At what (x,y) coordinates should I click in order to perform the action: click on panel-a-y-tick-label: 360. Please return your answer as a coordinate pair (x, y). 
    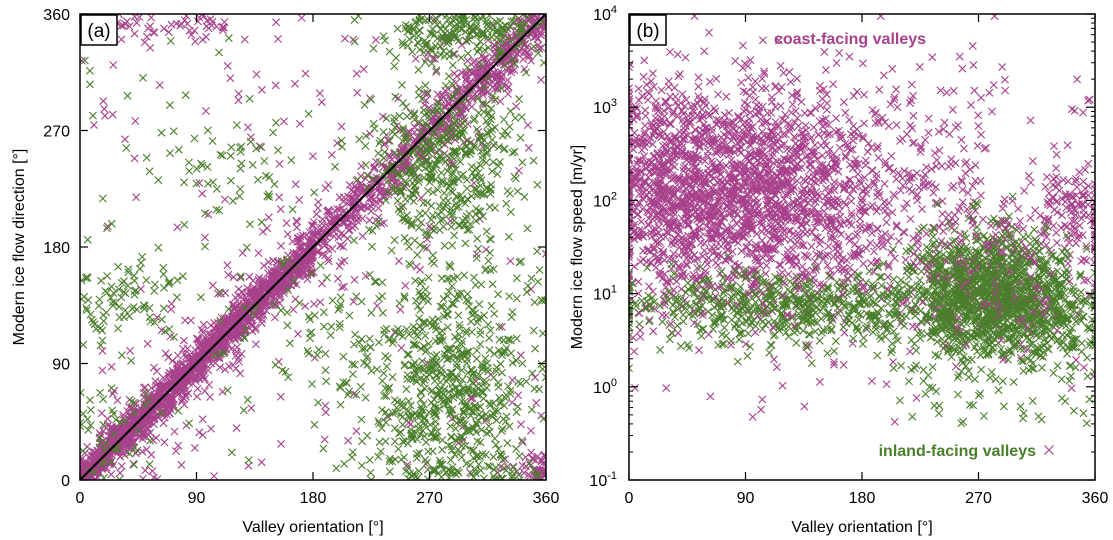
    Looking at the image, I should click on (56, 15).